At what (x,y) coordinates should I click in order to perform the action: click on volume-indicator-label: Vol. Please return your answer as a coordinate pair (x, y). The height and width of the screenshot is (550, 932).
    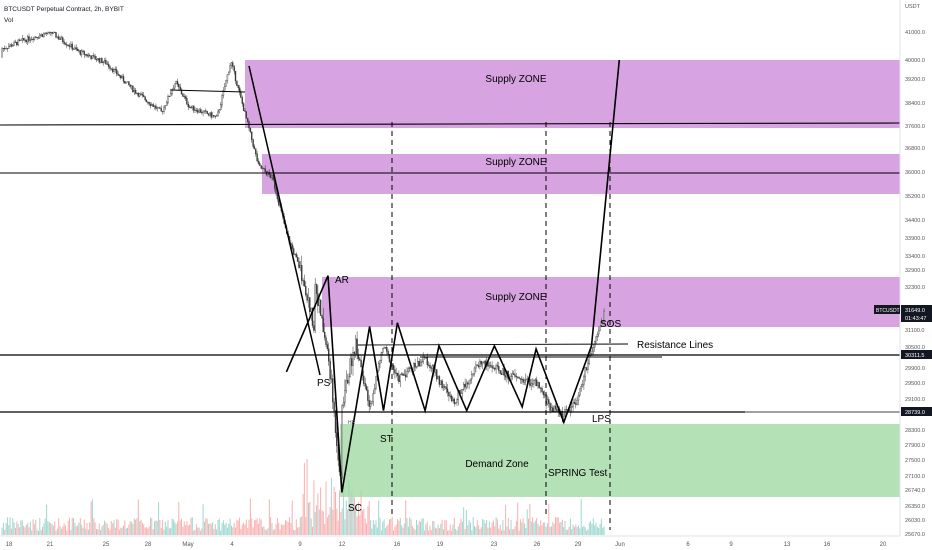
    Looking at the image, I should click on (9, 20).